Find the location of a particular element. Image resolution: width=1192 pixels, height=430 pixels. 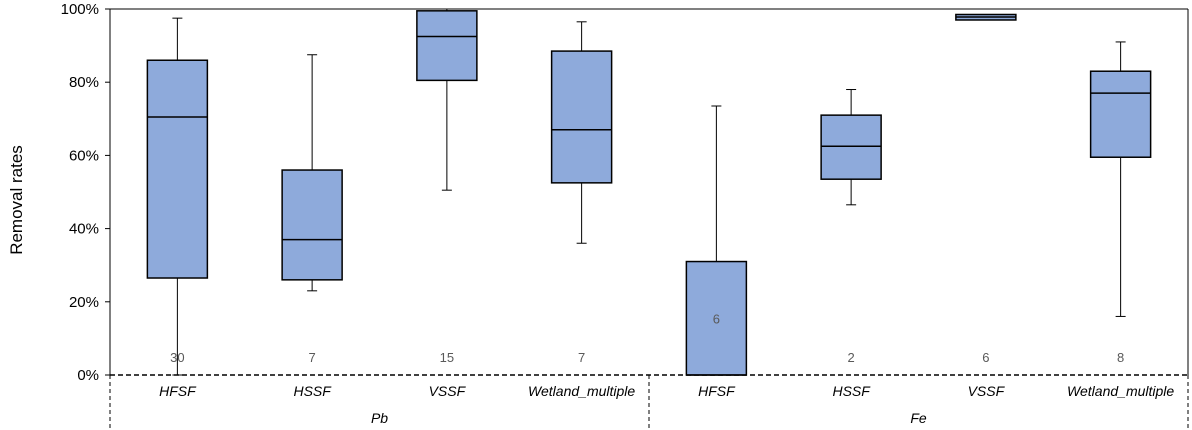

box-pb-wetland-multiple is located at coordinates (581, 132).